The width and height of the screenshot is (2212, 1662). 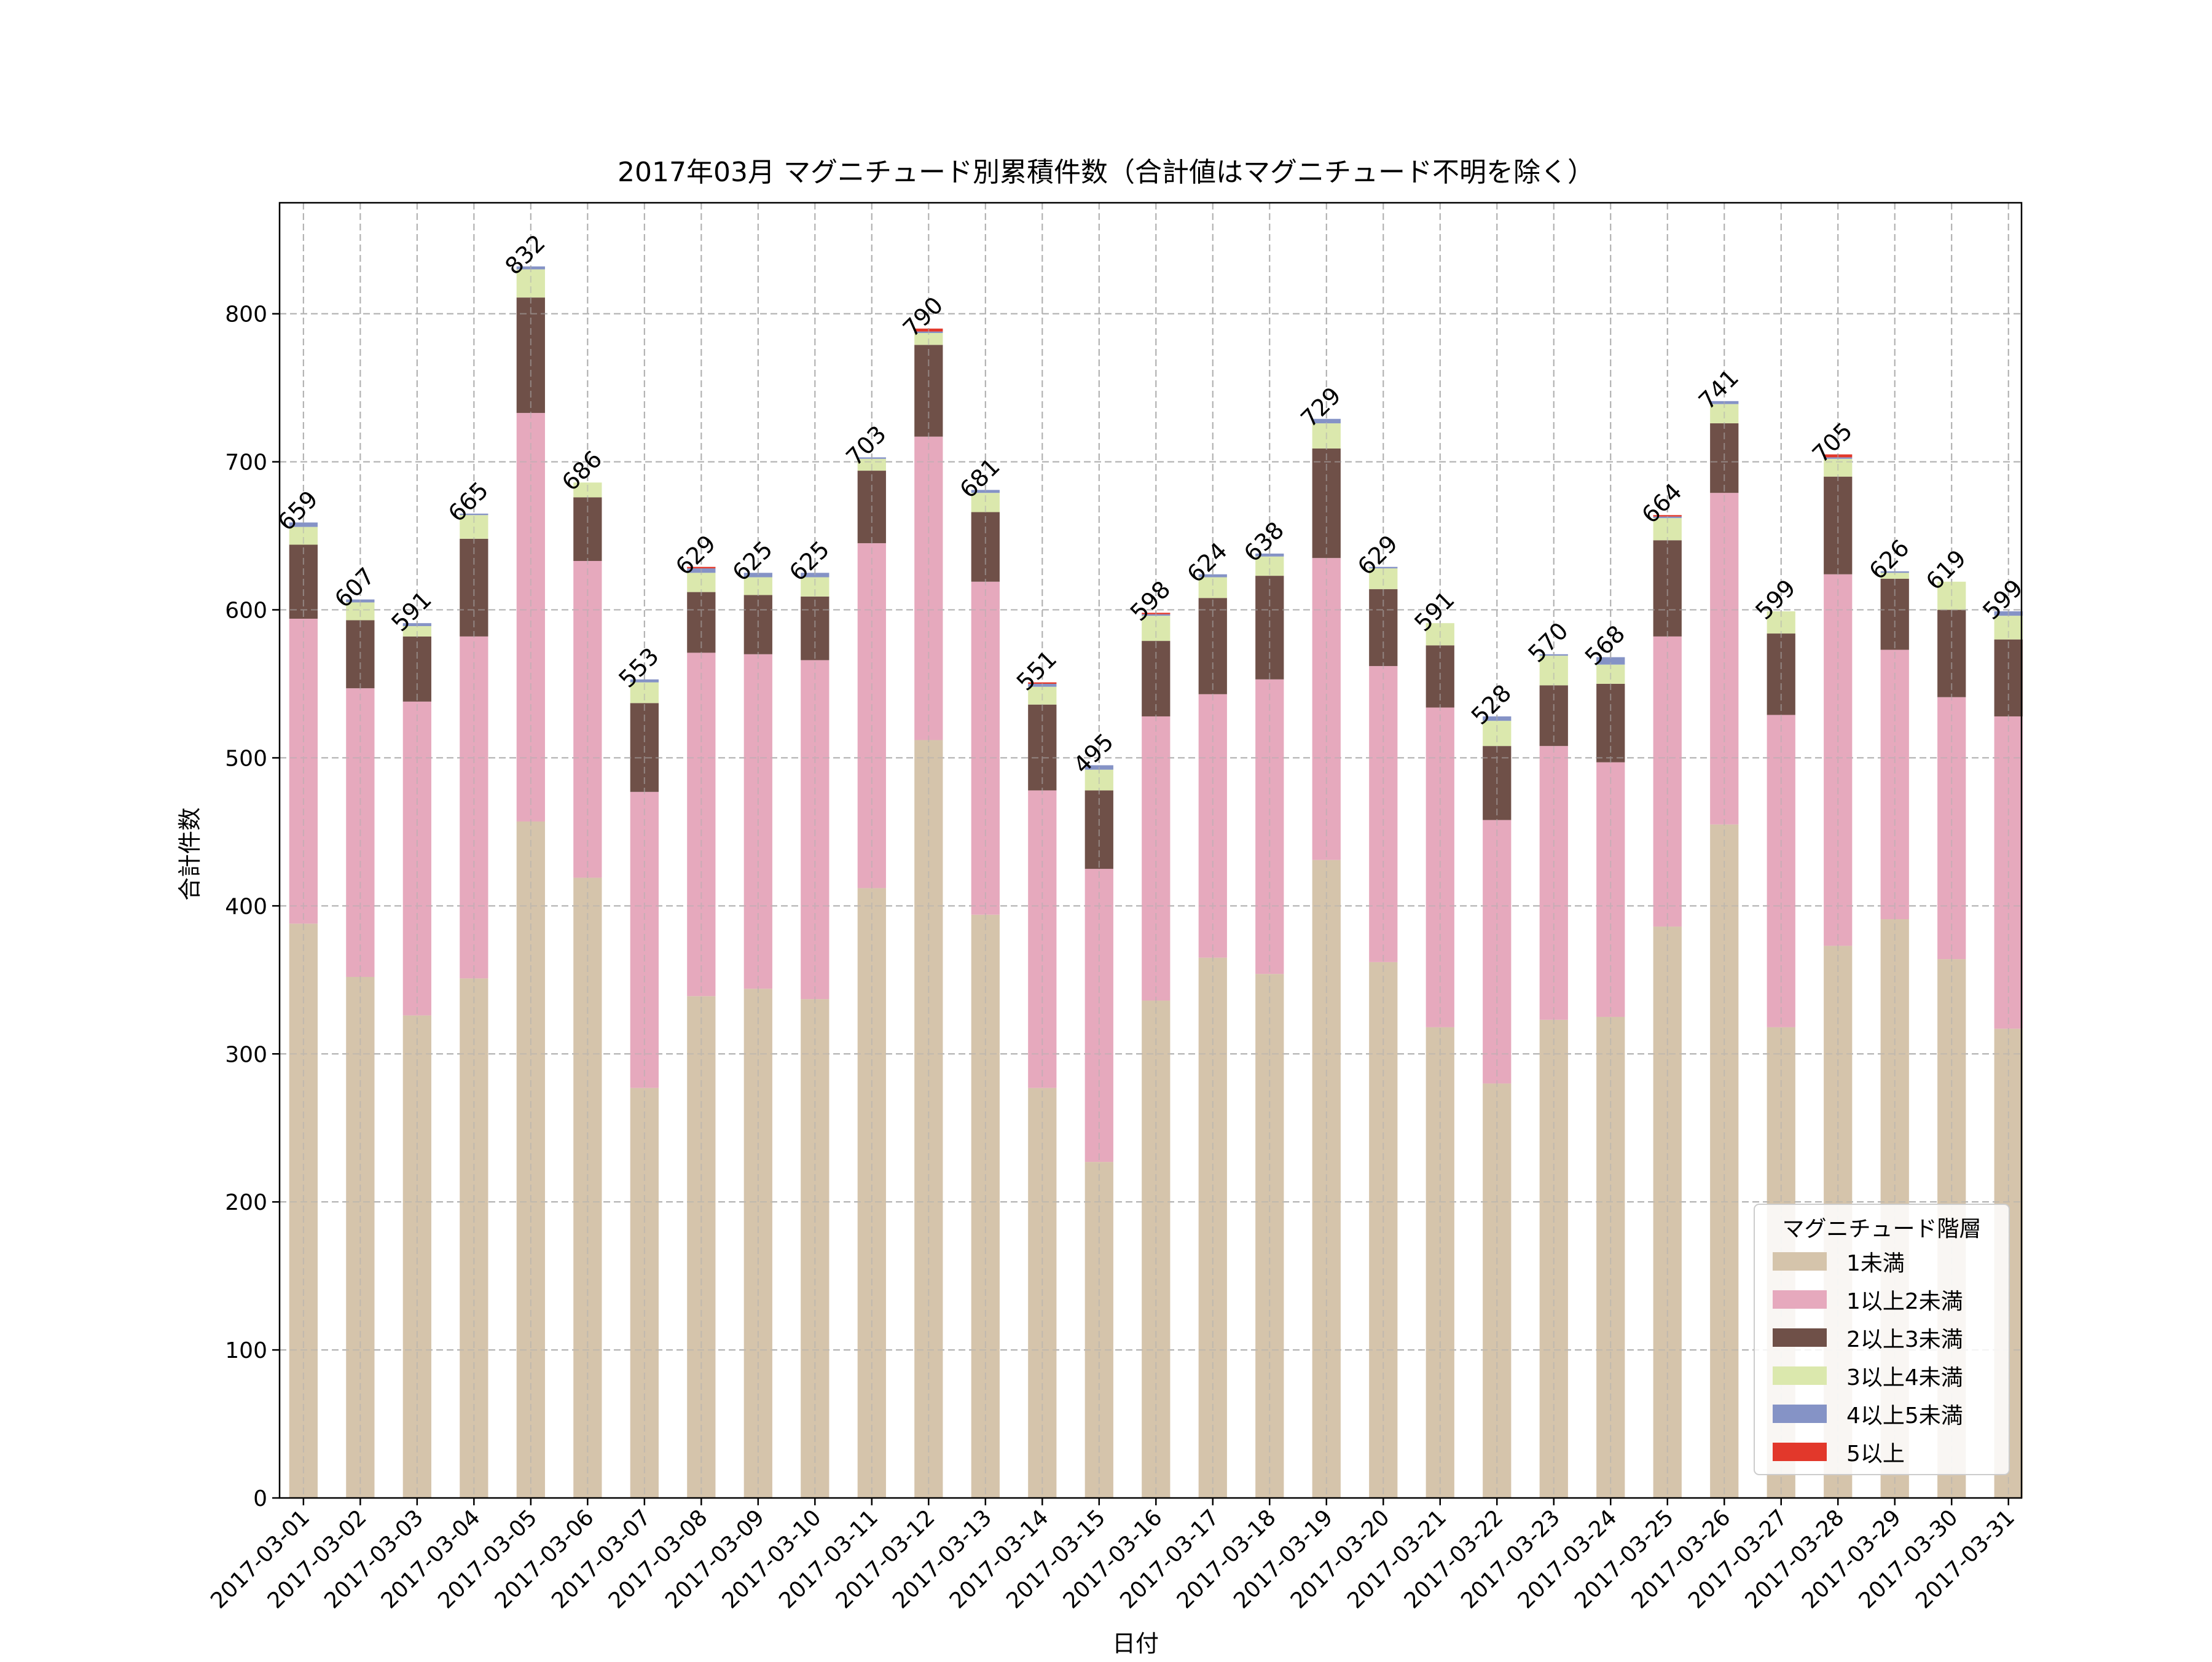 What do you see at coordinates (474, 587) in the screenshot?
I see `bar-segment-2017-03-04-s2` at bounding box center [474, 587].